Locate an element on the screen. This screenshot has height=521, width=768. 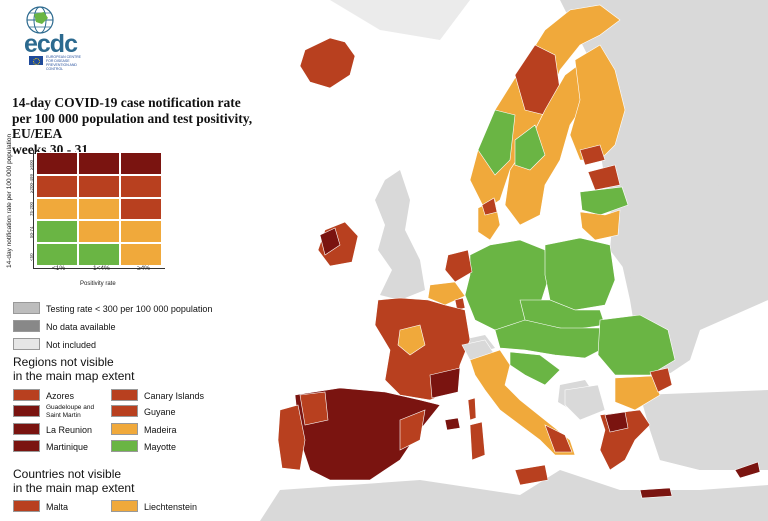
romania is located at coordinates (636, 345).